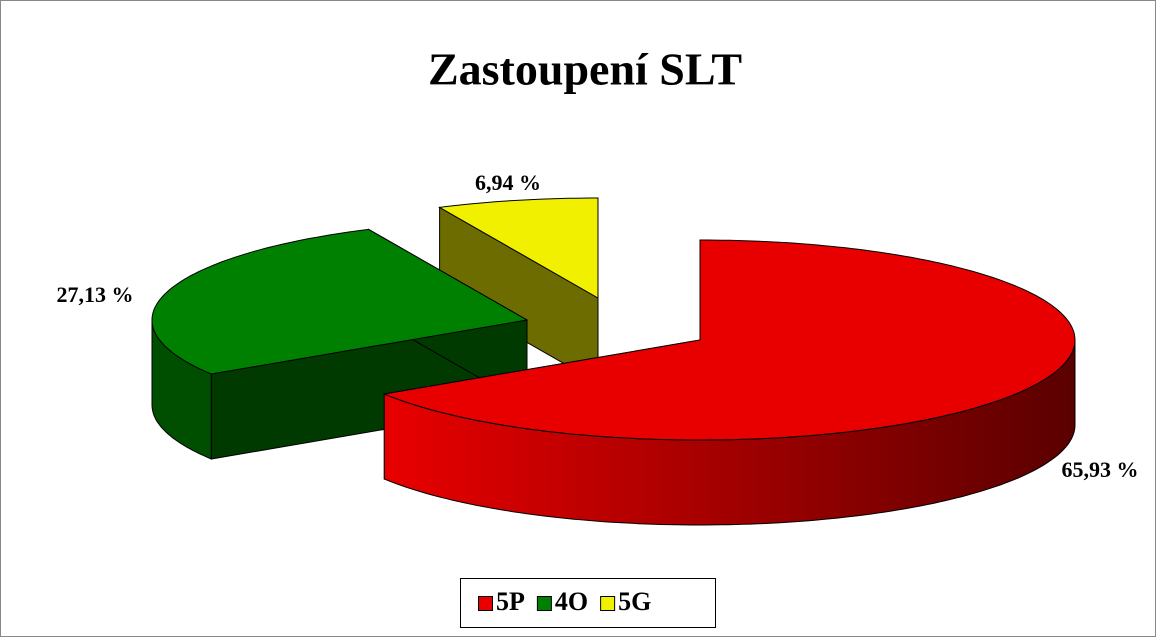 The height and width of the screenshot is (637, 1156). I want to click on legend-box, so click(588, 603).